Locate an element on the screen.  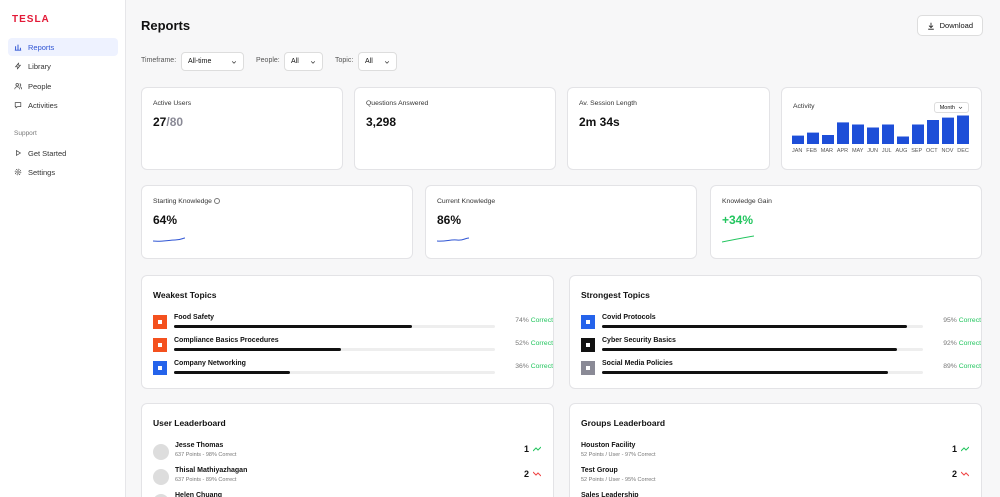
topic-row: Company Networking 36% Correct is located at coordinates (353, 370).